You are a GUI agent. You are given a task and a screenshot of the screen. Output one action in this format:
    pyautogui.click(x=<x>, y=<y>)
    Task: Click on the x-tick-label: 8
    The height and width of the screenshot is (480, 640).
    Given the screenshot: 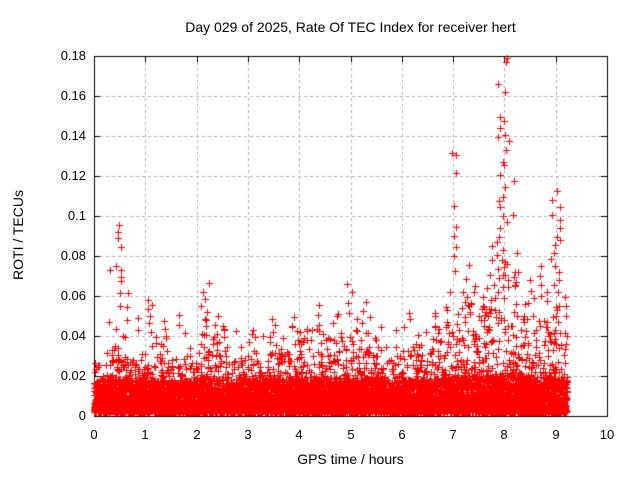 What is the action you would take?
    pyautogui.click(x=504, y=434)
    